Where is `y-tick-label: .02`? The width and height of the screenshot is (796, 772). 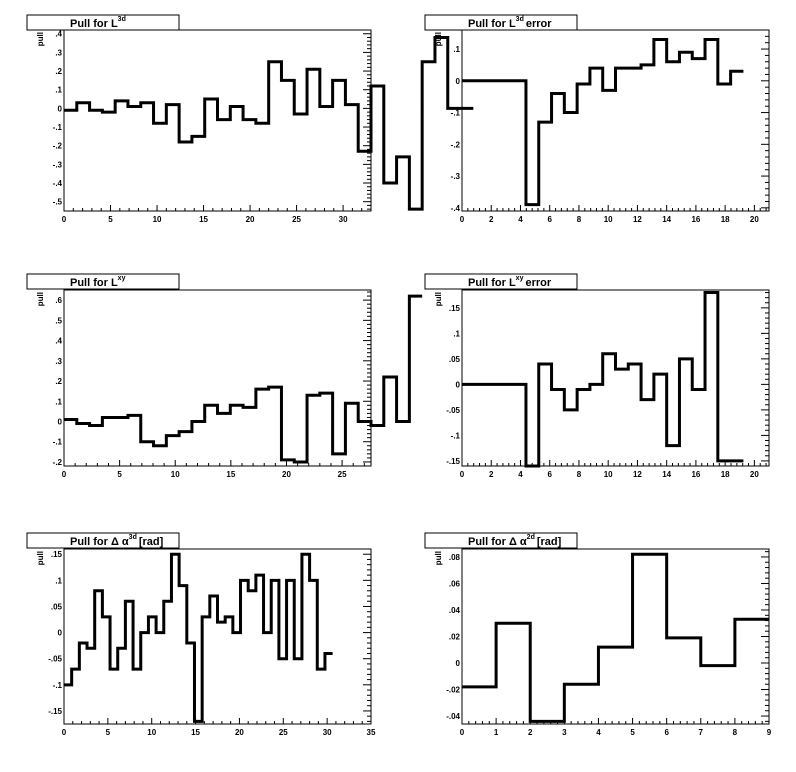 y-tick-label: .02 is located at coordinates (455, 637).